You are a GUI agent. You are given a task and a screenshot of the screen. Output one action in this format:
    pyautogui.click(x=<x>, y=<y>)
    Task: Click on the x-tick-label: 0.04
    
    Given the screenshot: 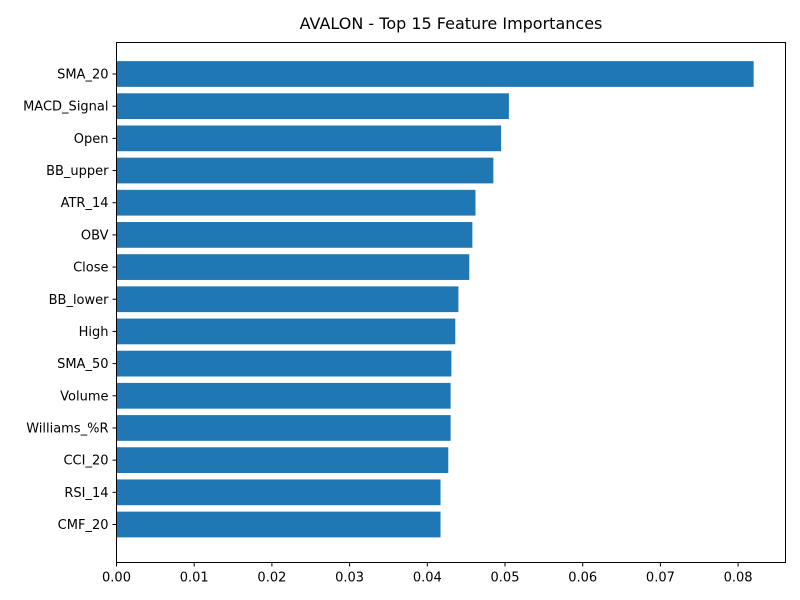 What is the action you would take?
    pyautogui.click(x=427, y=578)
    